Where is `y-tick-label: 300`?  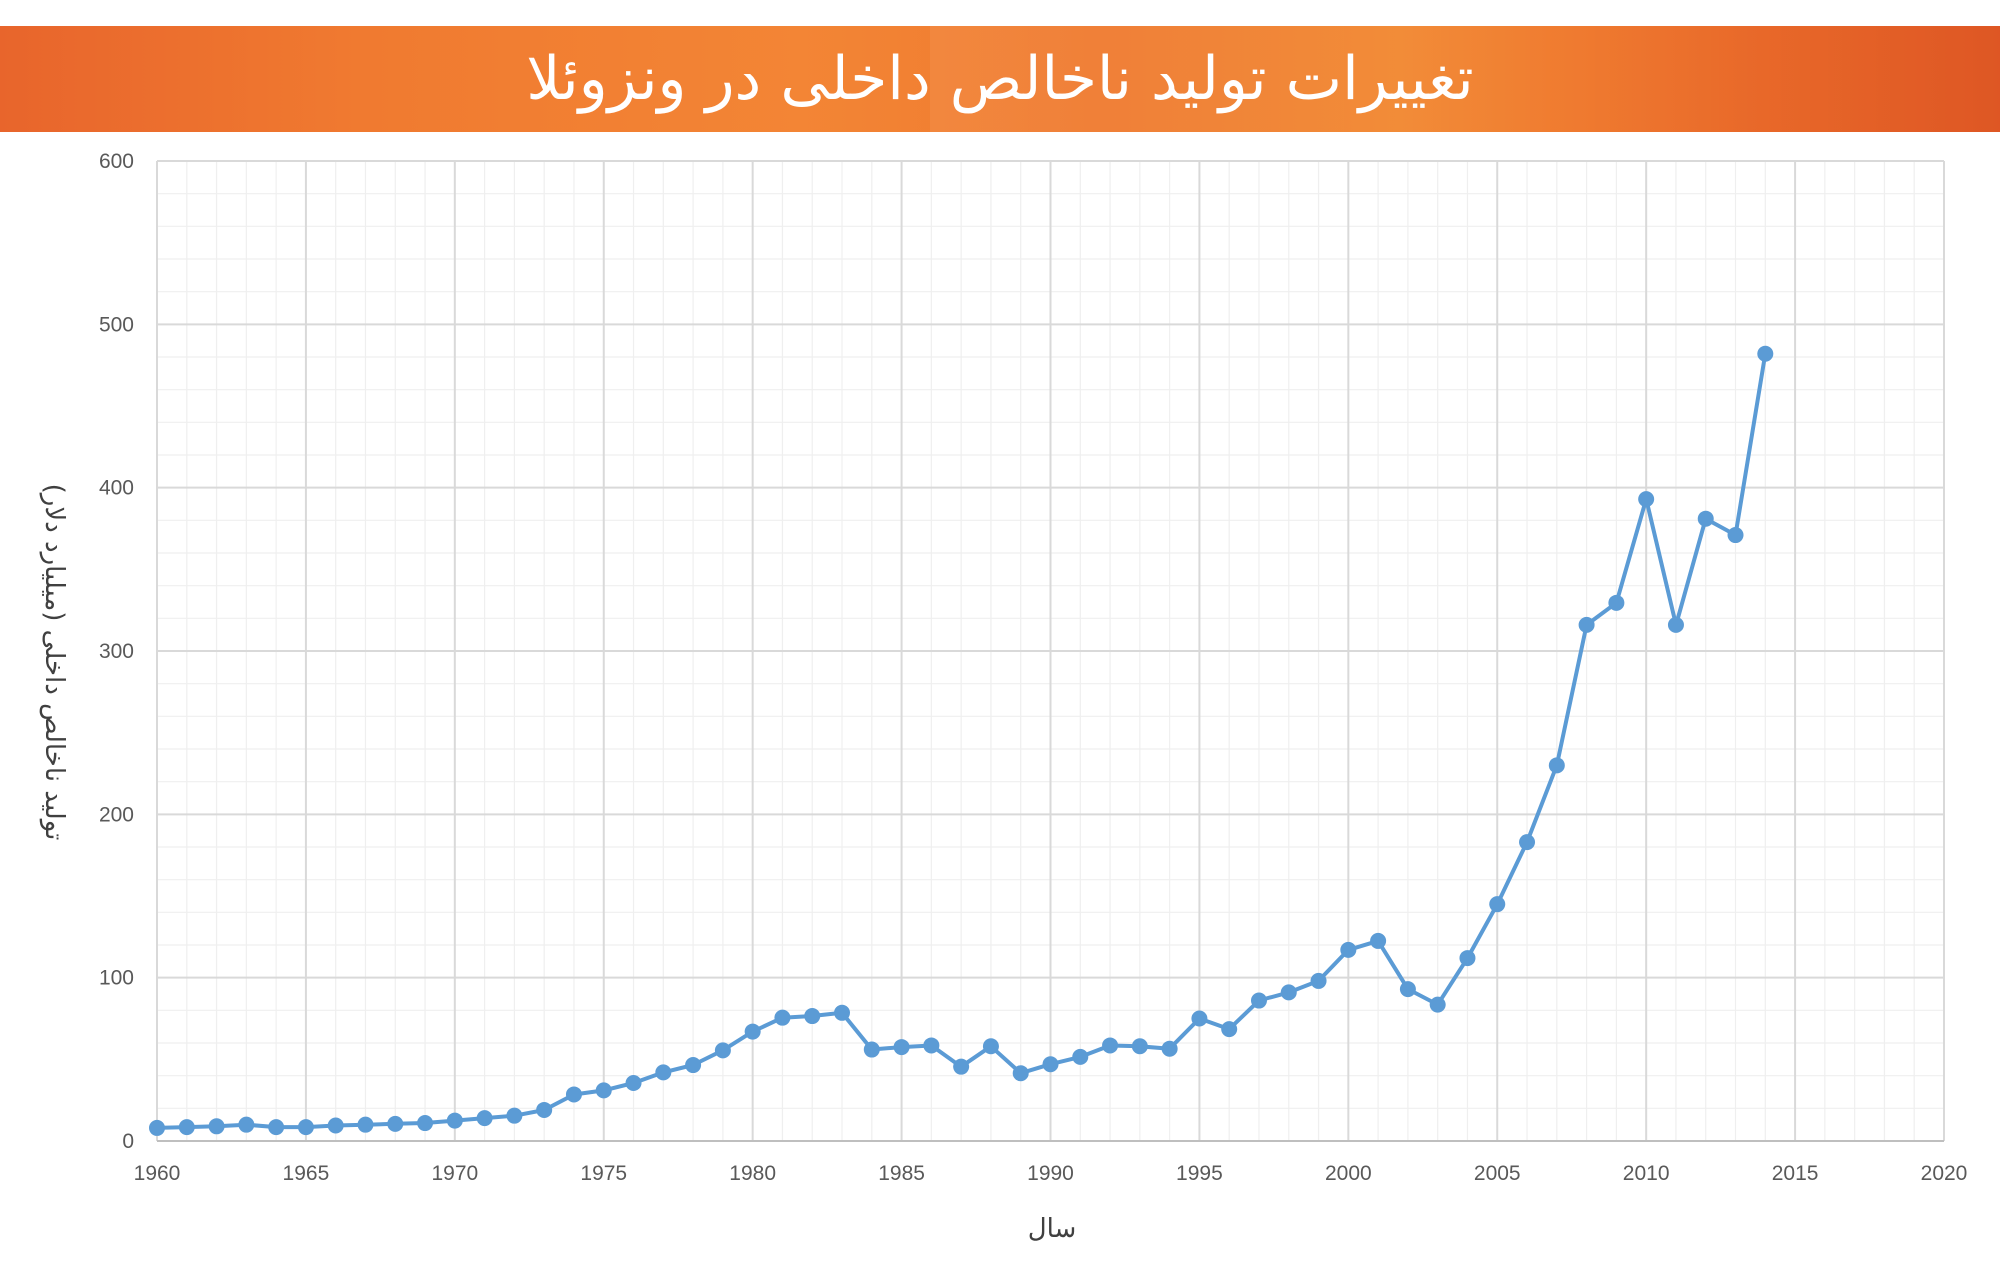 y-tick-label: 300 is located at coordinates (116, 651).